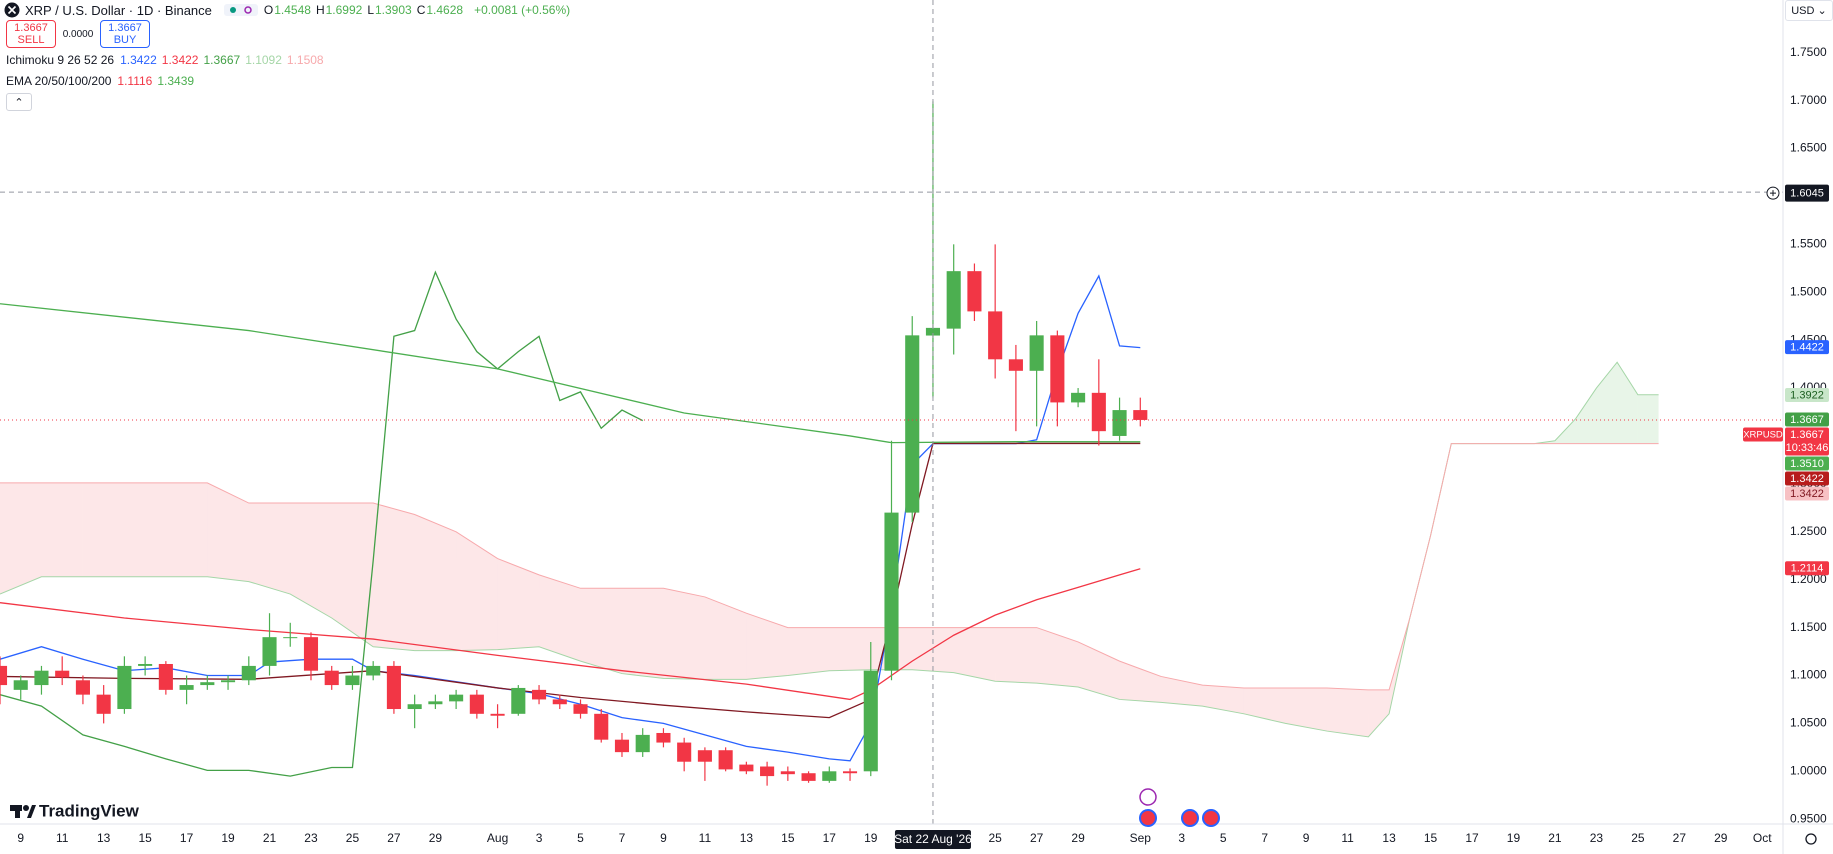 The image size is (1833, 854). Describe the element at coordinates (1807, 395) in the screenshot. I see `price-badge-label: 1.3922` at that location.